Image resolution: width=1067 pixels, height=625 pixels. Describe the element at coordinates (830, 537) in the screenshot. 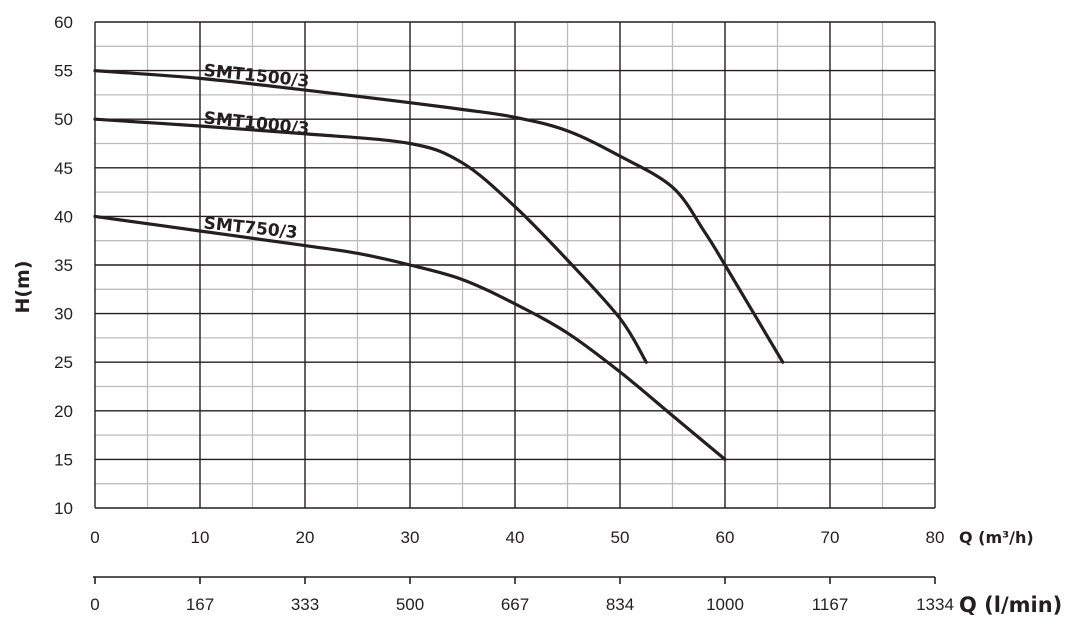

I see `x-tick-label: 70` at that location.